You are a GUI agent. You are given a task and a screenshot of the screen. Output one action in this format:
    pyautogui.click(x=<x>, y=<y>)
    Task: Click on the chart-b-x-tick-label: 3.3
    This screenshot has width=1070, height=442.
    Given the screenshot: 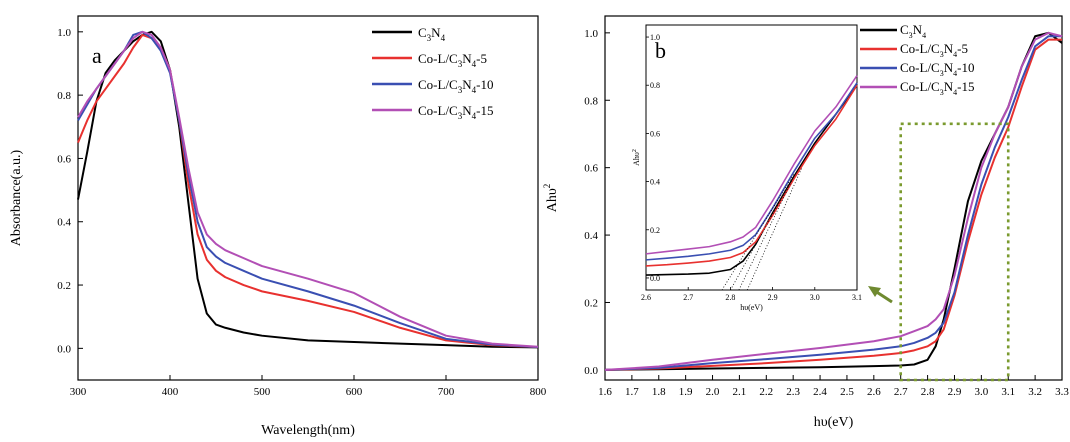 What is the action you would take?
    pyautogui.click(x=1062, y=392)
    